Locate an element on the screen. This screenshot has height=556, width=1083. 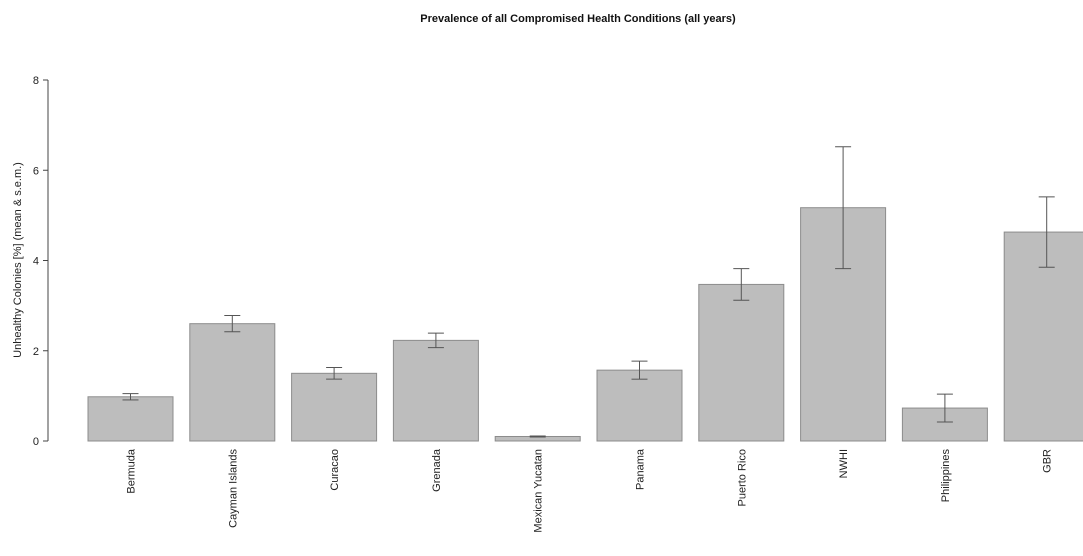
y-tick-label: 6 is located at coordinates (36, 171).